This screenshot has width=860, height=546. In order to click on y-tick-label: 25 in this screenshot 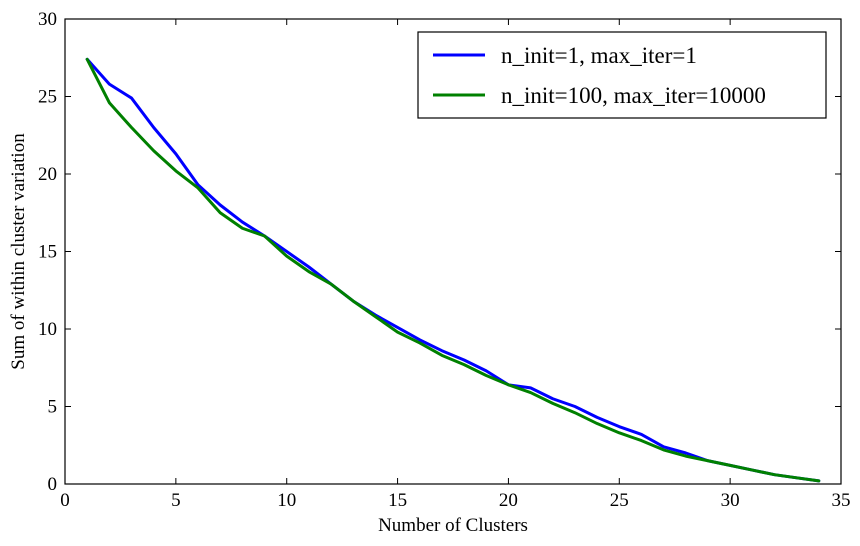, I will do `click(47, 97)`.